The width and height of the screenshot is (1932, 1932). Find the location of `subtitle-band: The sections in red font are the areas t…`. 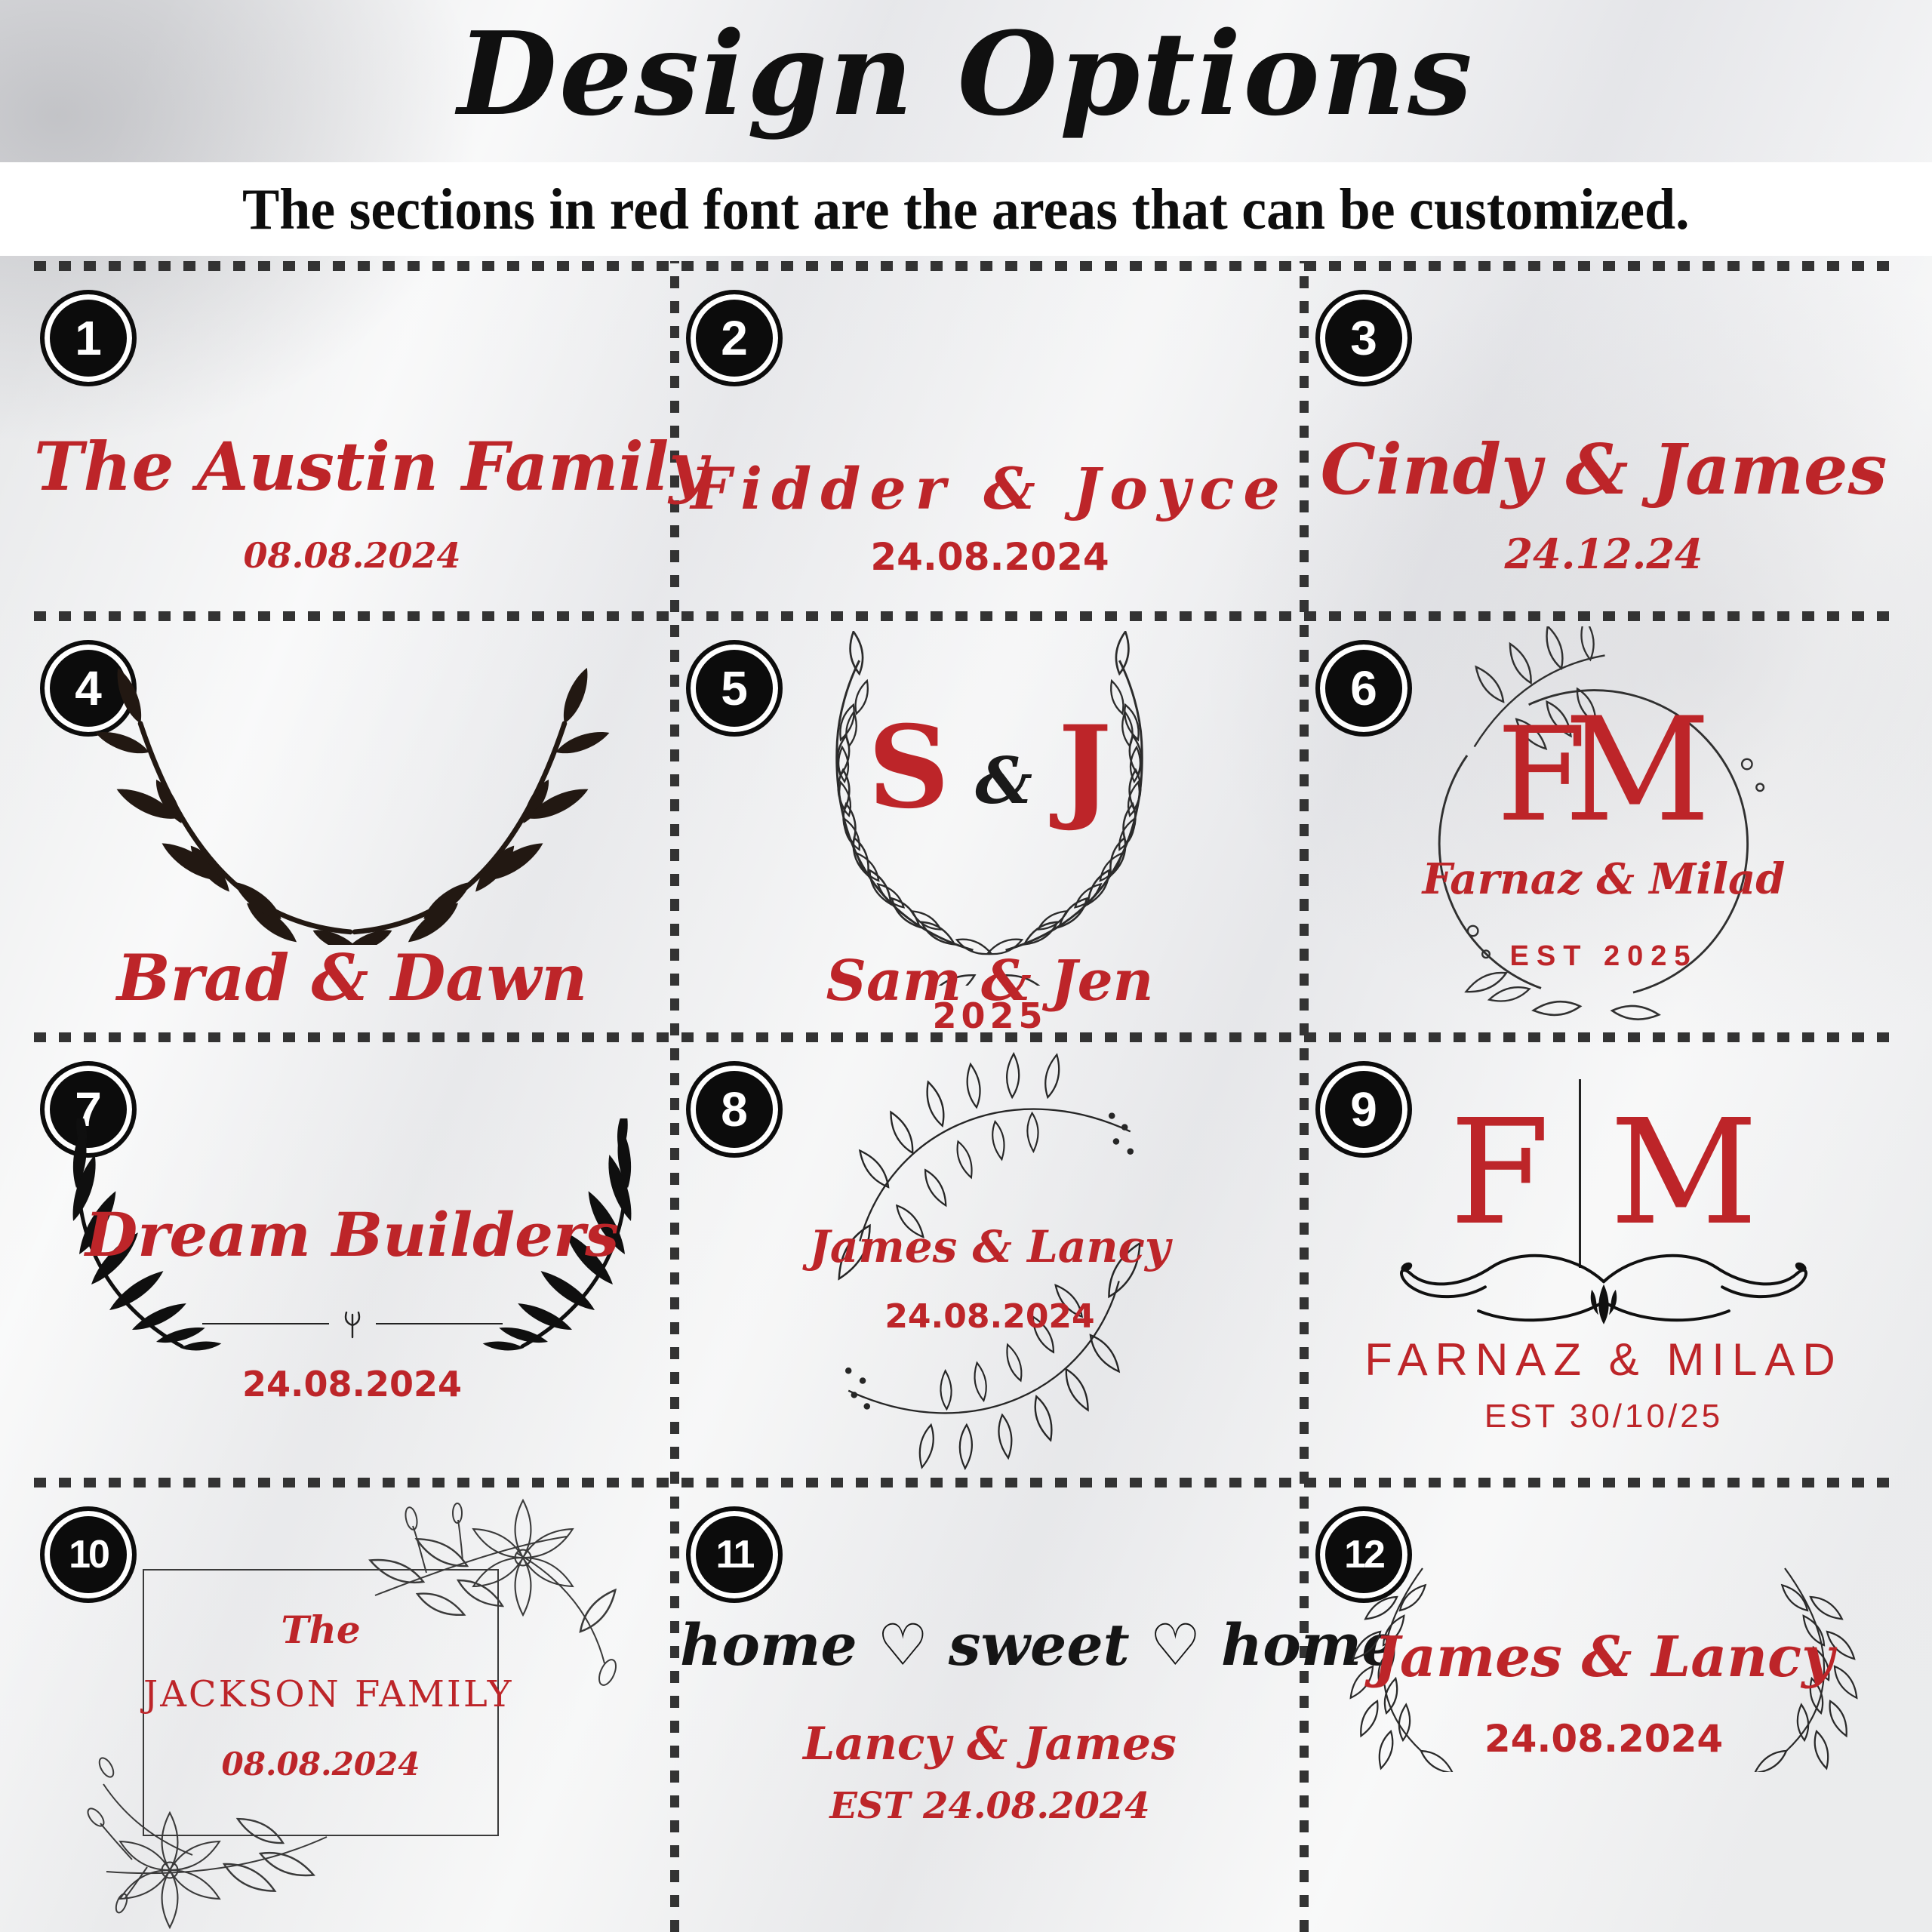

subtitle-band: The sections in red font are the areas t… is located at coordinates (966, 209).